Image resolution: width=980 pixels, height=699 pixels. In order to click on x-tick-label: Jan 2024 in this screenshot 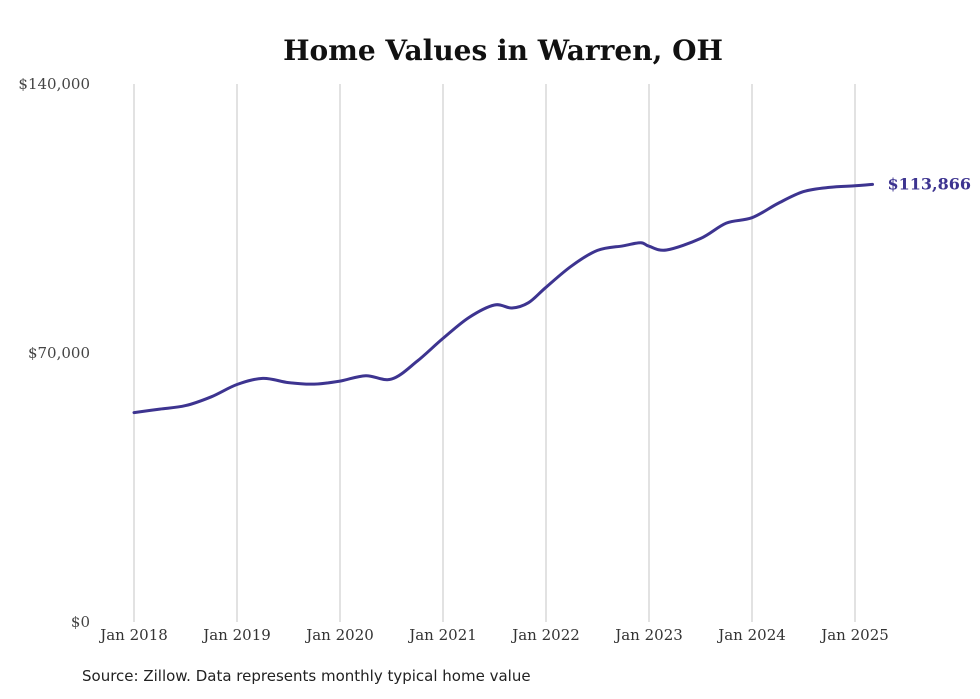, I will do `click(751, 635)`.